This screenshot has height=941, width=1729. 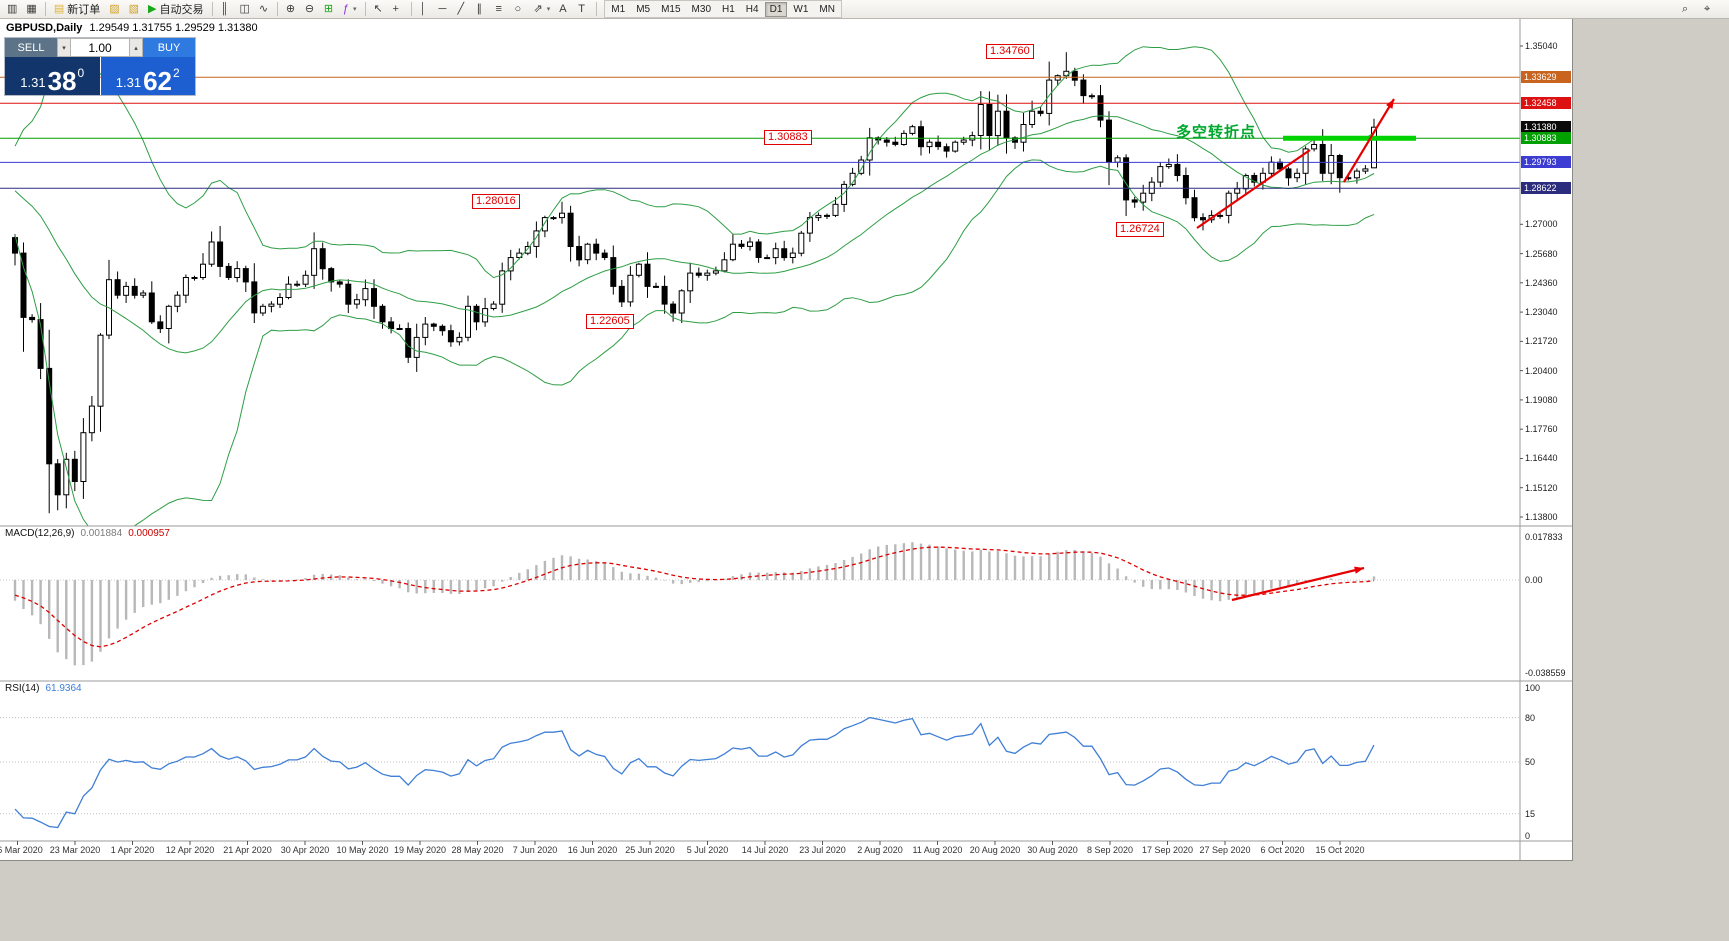 I want to click on shapes-button: ○, so click(x=520, y=9).